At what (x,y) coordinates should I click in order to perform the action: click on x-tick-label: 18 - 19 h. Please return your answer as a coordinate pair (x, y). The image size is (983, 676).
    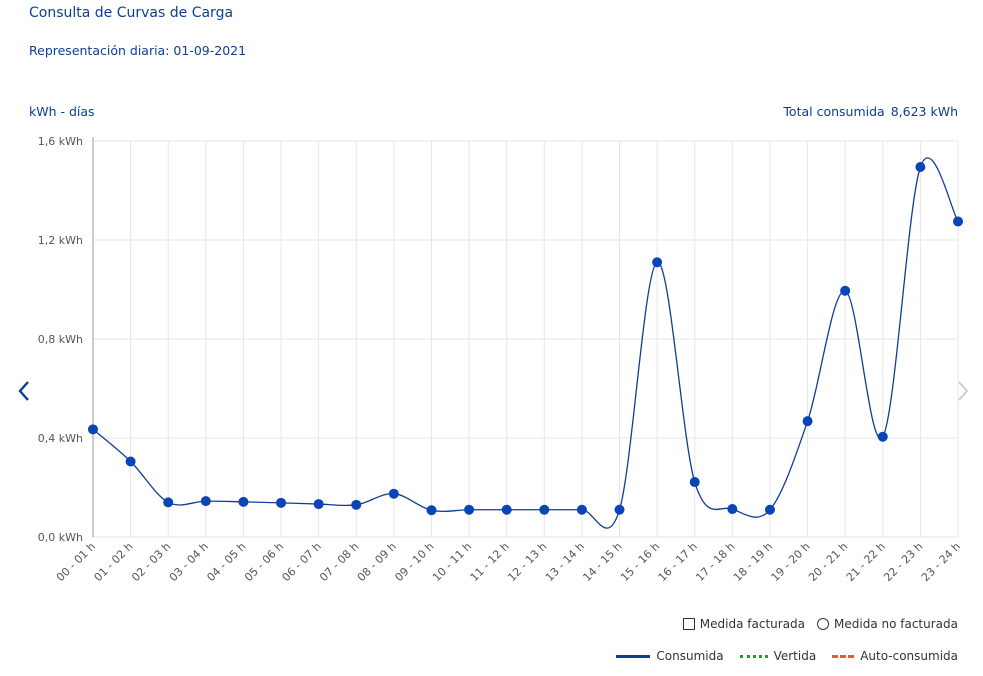
    Looking at the image, I should click on (753, 562).